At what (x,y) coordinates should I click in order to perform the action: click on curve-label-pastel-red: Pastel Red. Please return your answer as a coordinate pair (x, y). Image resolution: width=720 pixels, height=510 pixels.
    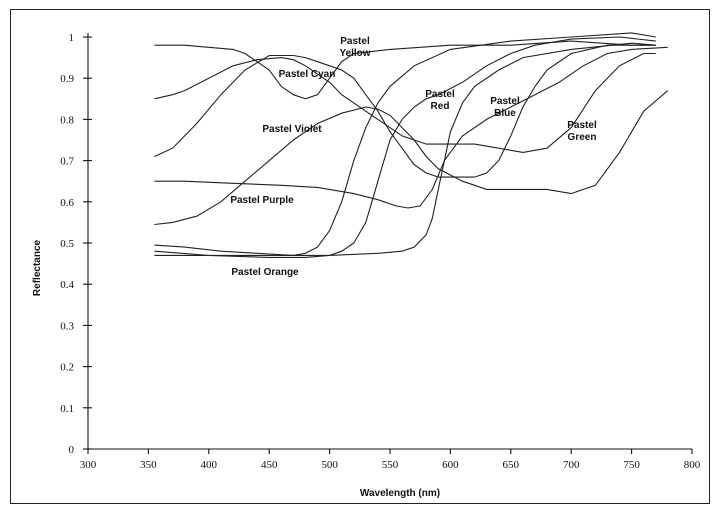
    Looking at the image, I should click on (440, 100).